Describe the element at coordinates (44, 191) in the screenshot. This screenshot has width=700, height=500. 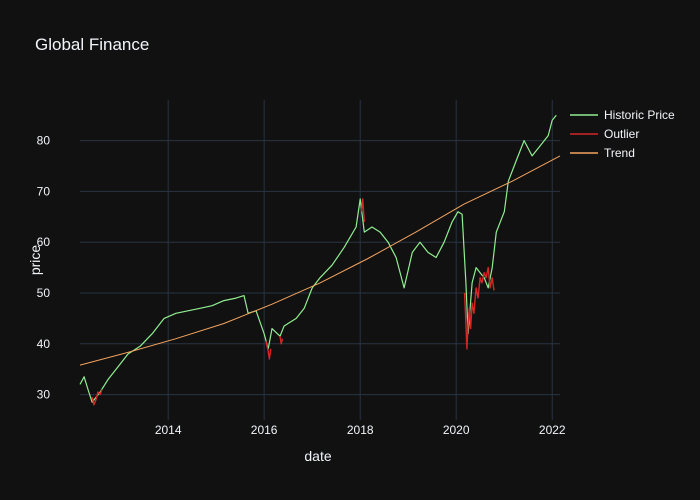
I see `y-tick-label: 70` at that location.